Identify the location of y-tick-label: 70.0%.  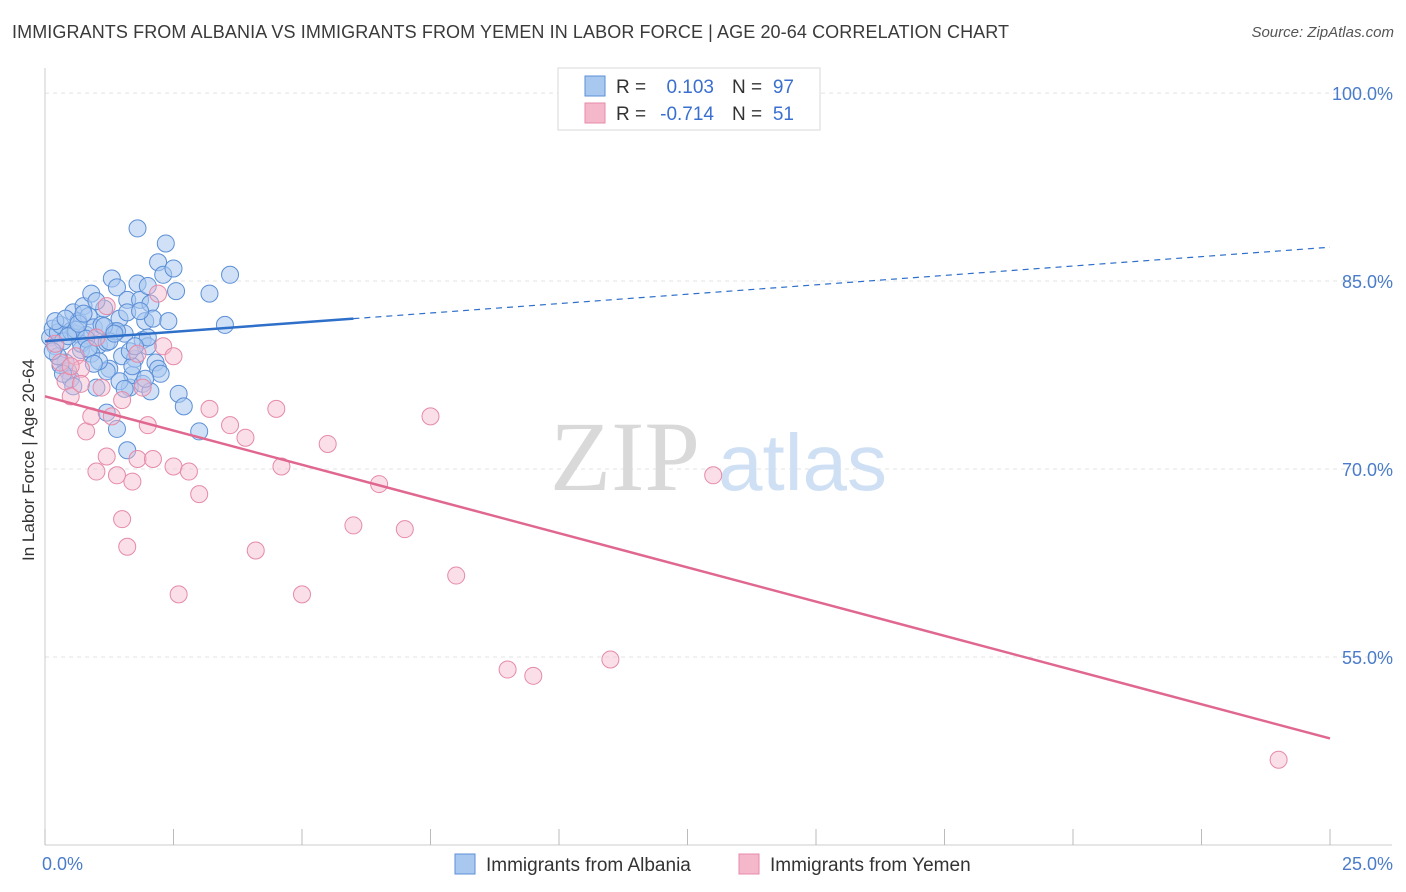
(1367, 470).